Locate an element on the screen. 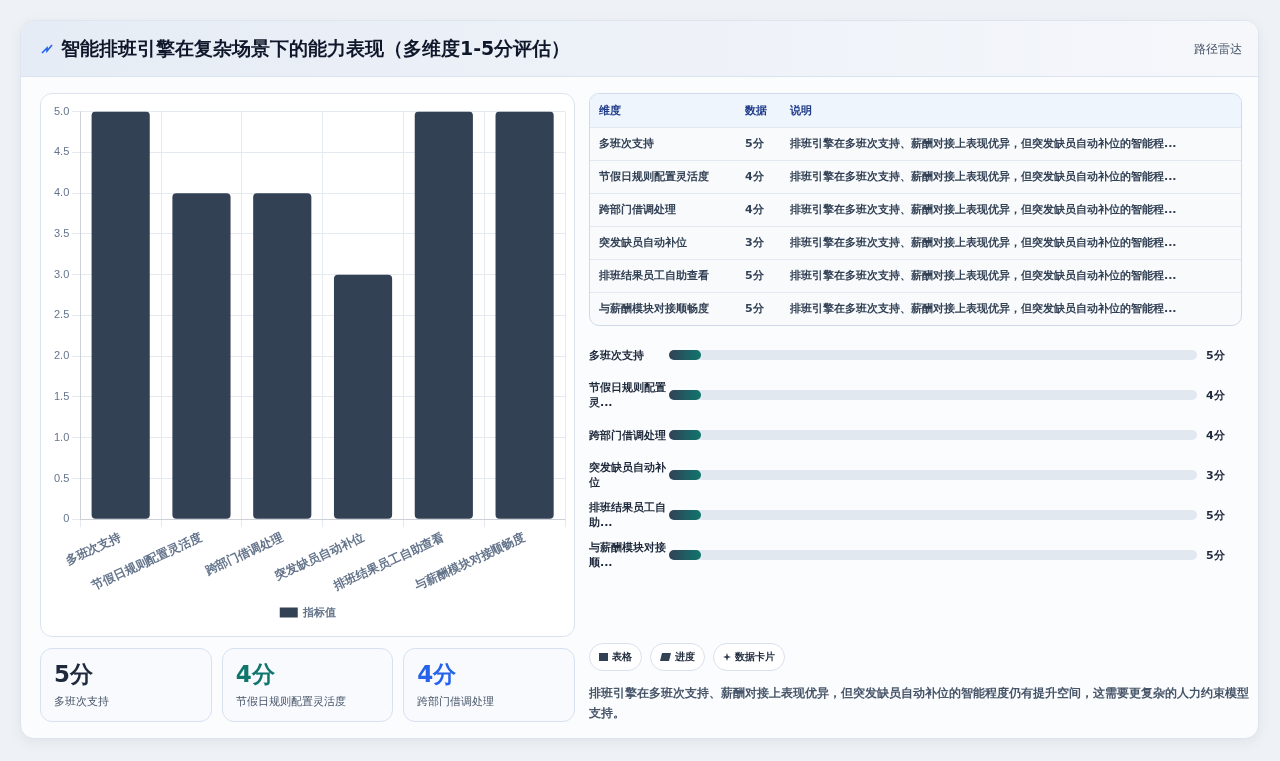 The width and height of the screenshot is (1280, 761). text: 维度 is located at coordinates (663, 110).